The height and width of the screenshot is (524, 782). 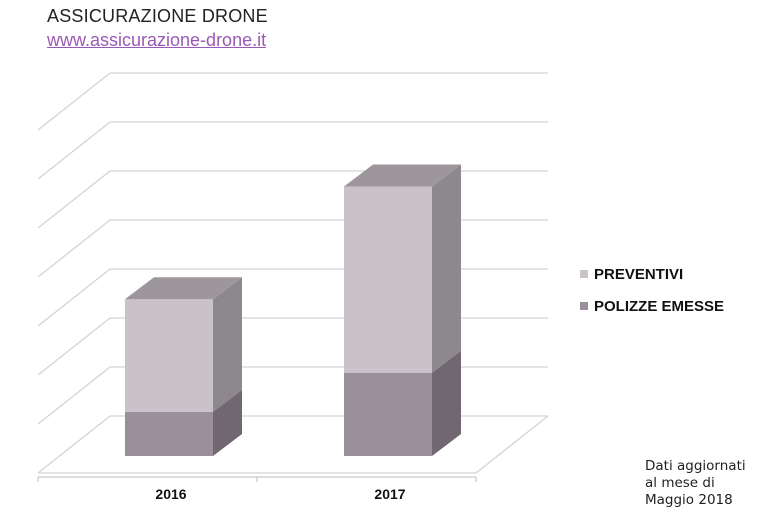 I want to click on bar-2017-polizze, so click(x=388, y=414).